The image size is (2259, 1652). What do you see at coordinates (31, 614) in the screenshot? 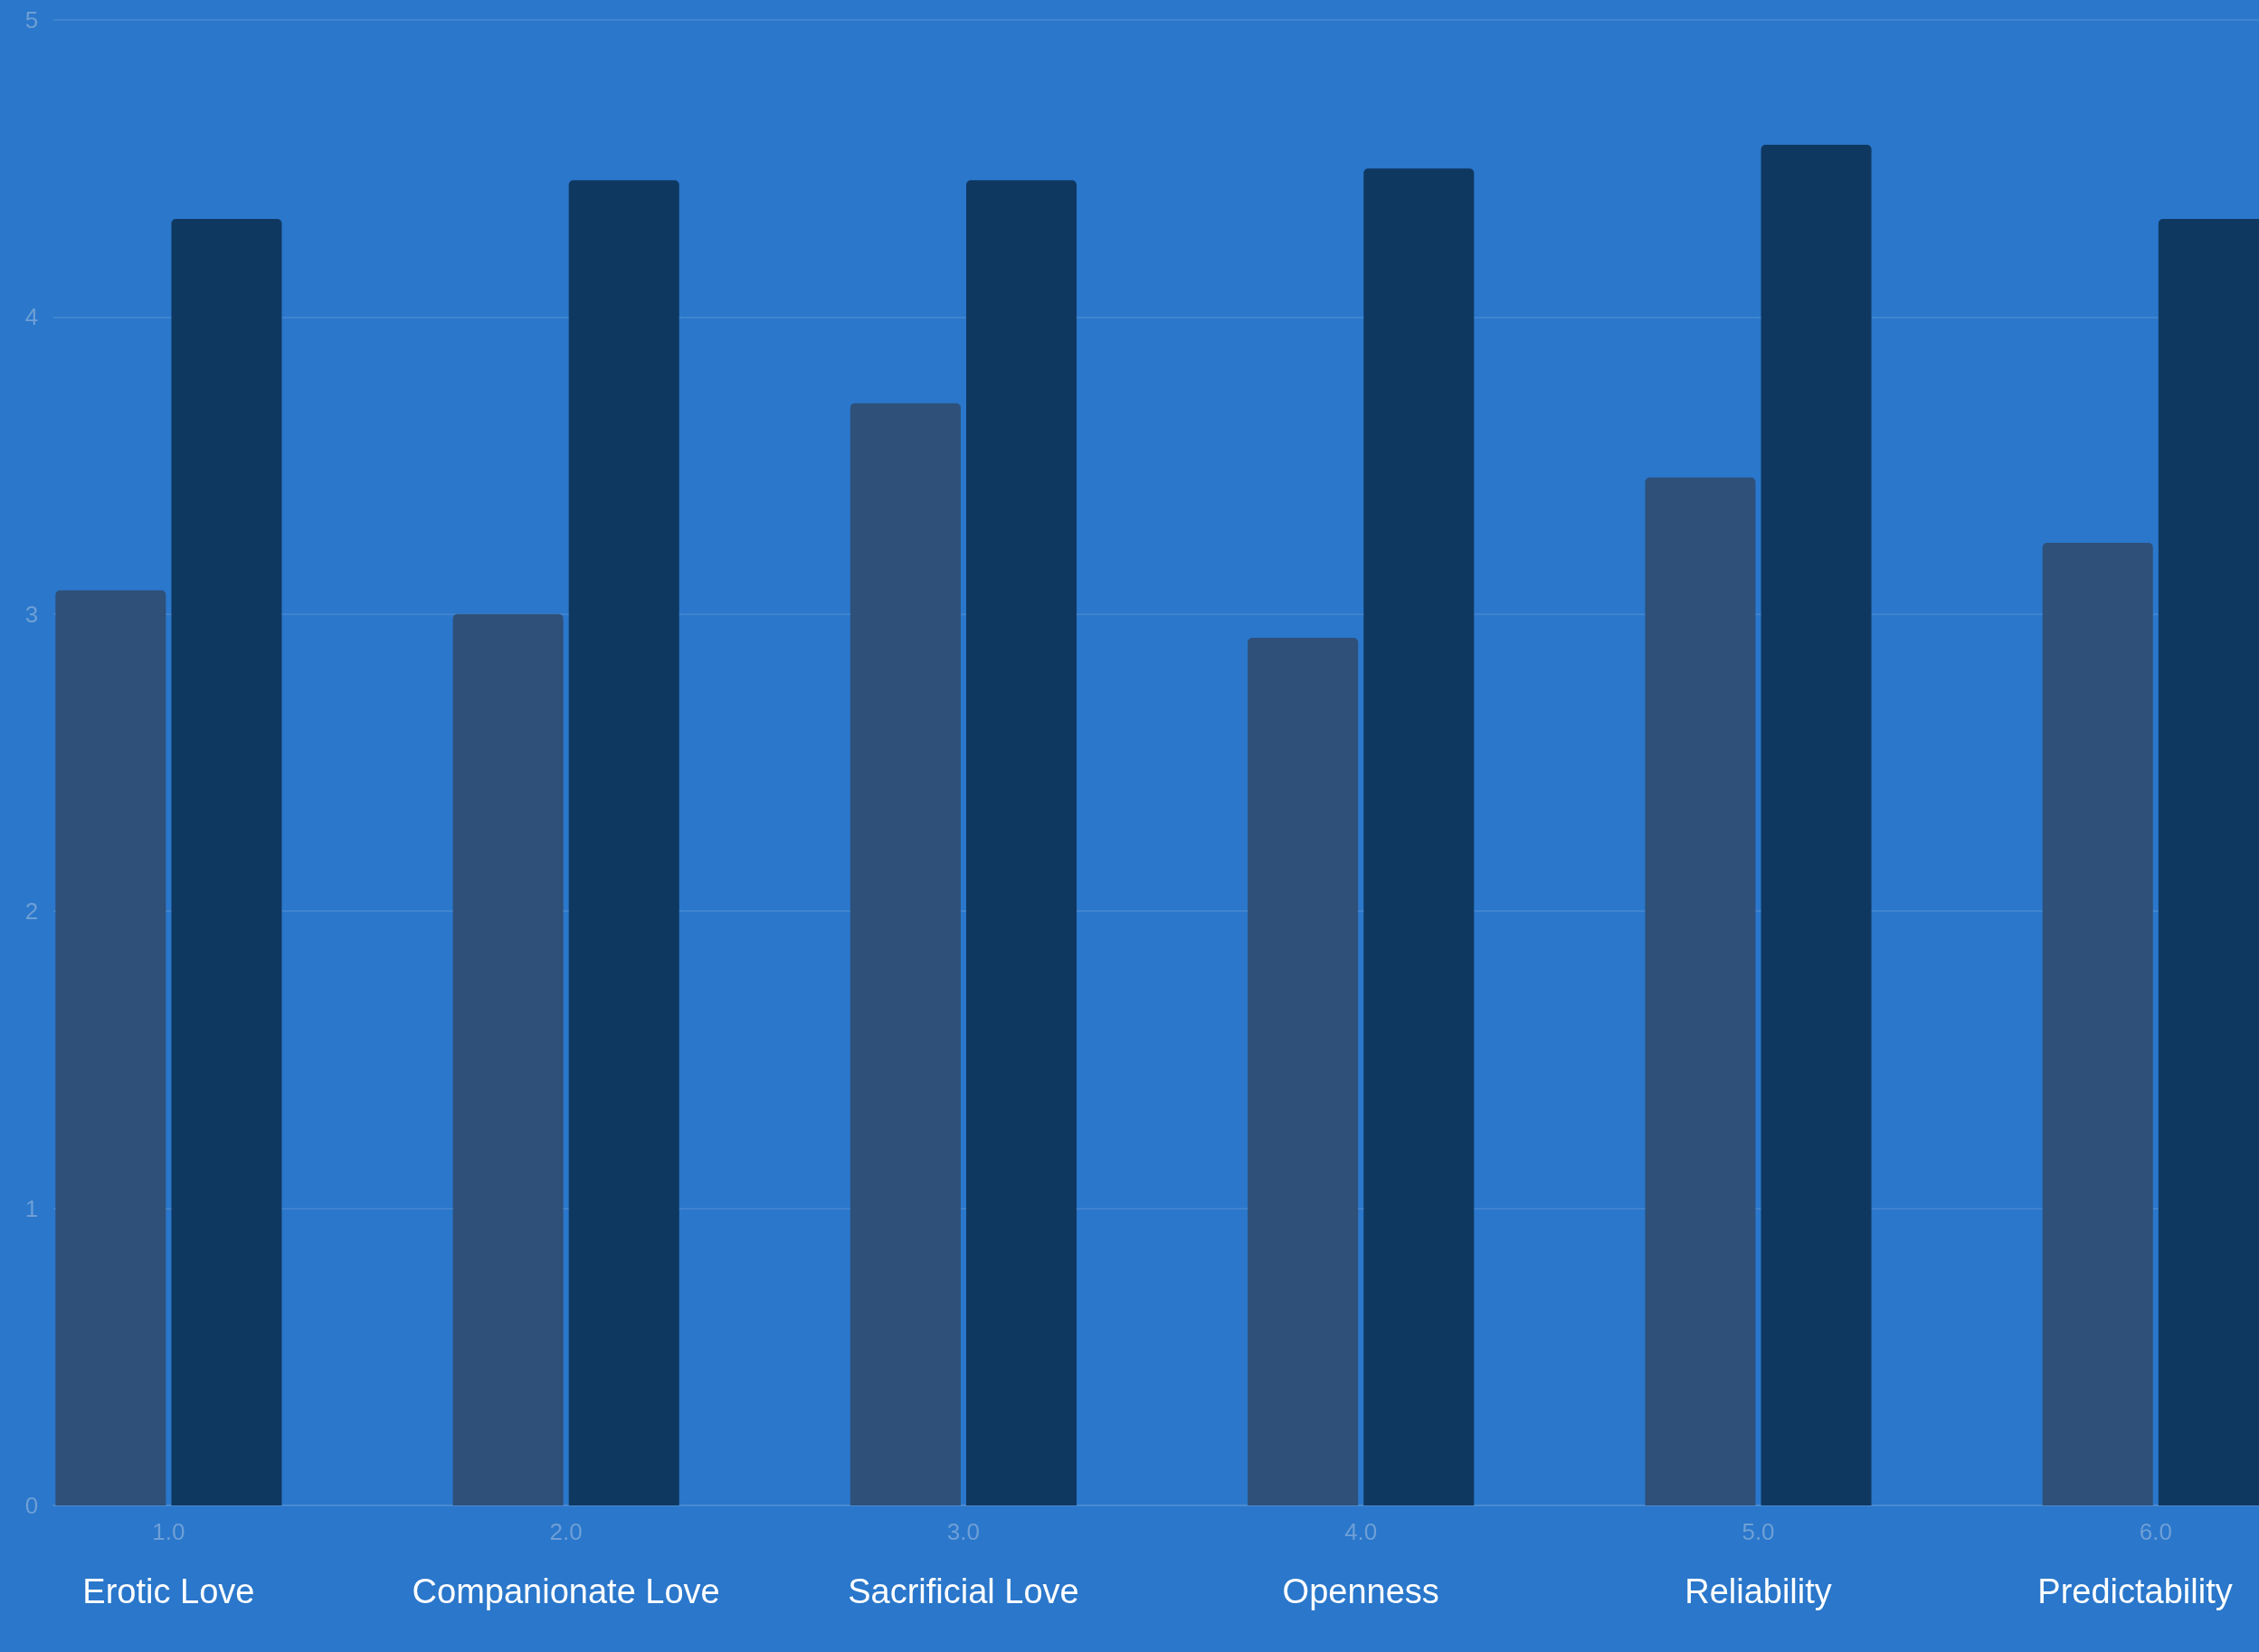
I see `y-tick-label: 3` at bounding box center [31, 614].